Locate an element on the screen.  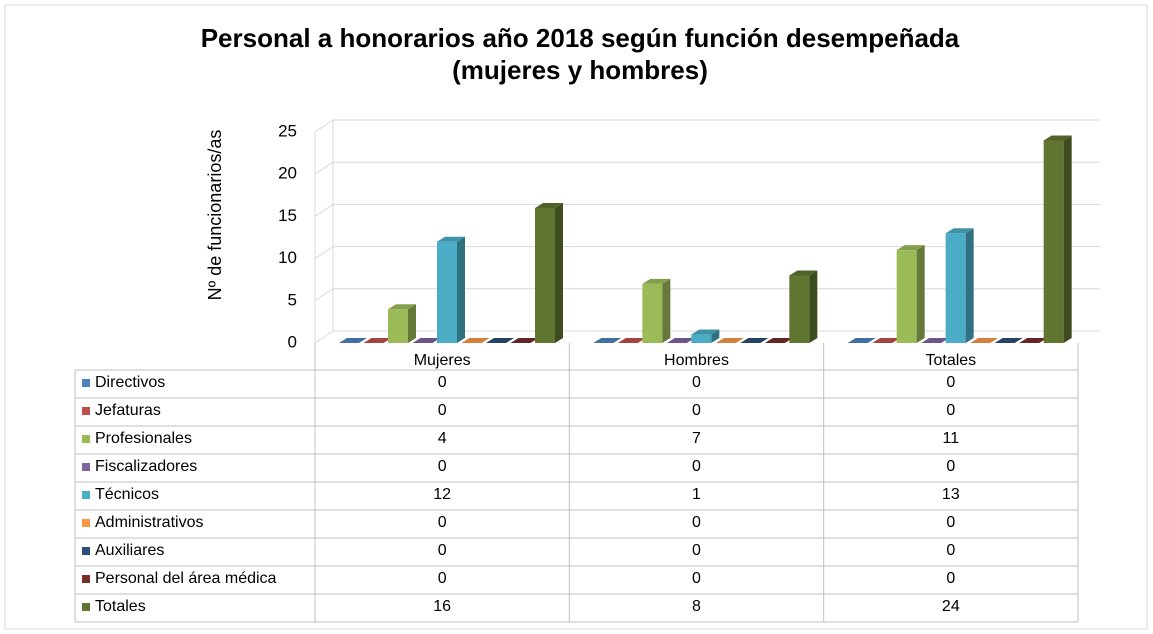
table-value: 24 is located at coordinates (951, 606).